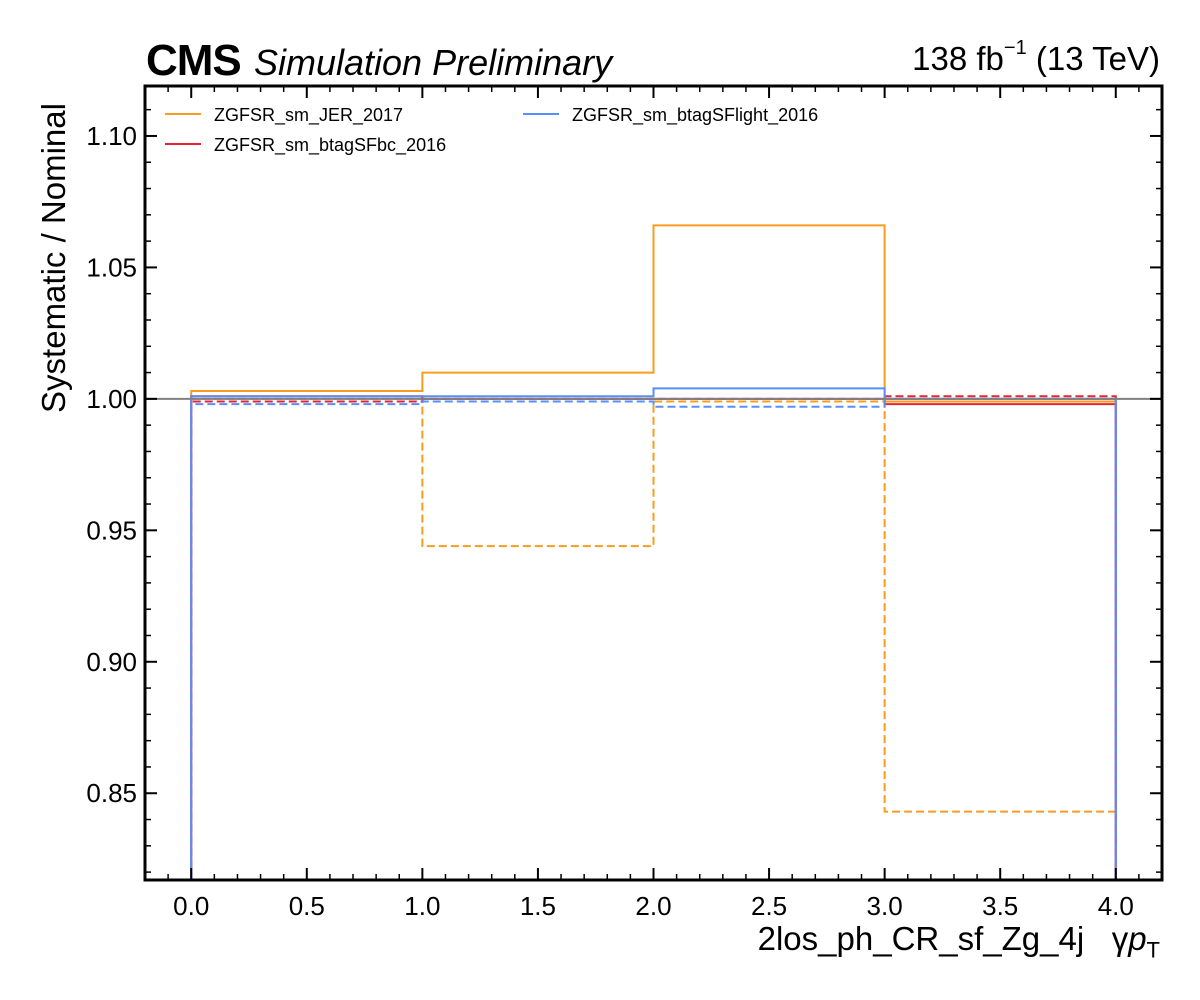  Describe the element at coordinates (330, 145) in the screenshot. I see `legend-label: ZGFSR_sm_btagSFbc_2016` at that location.